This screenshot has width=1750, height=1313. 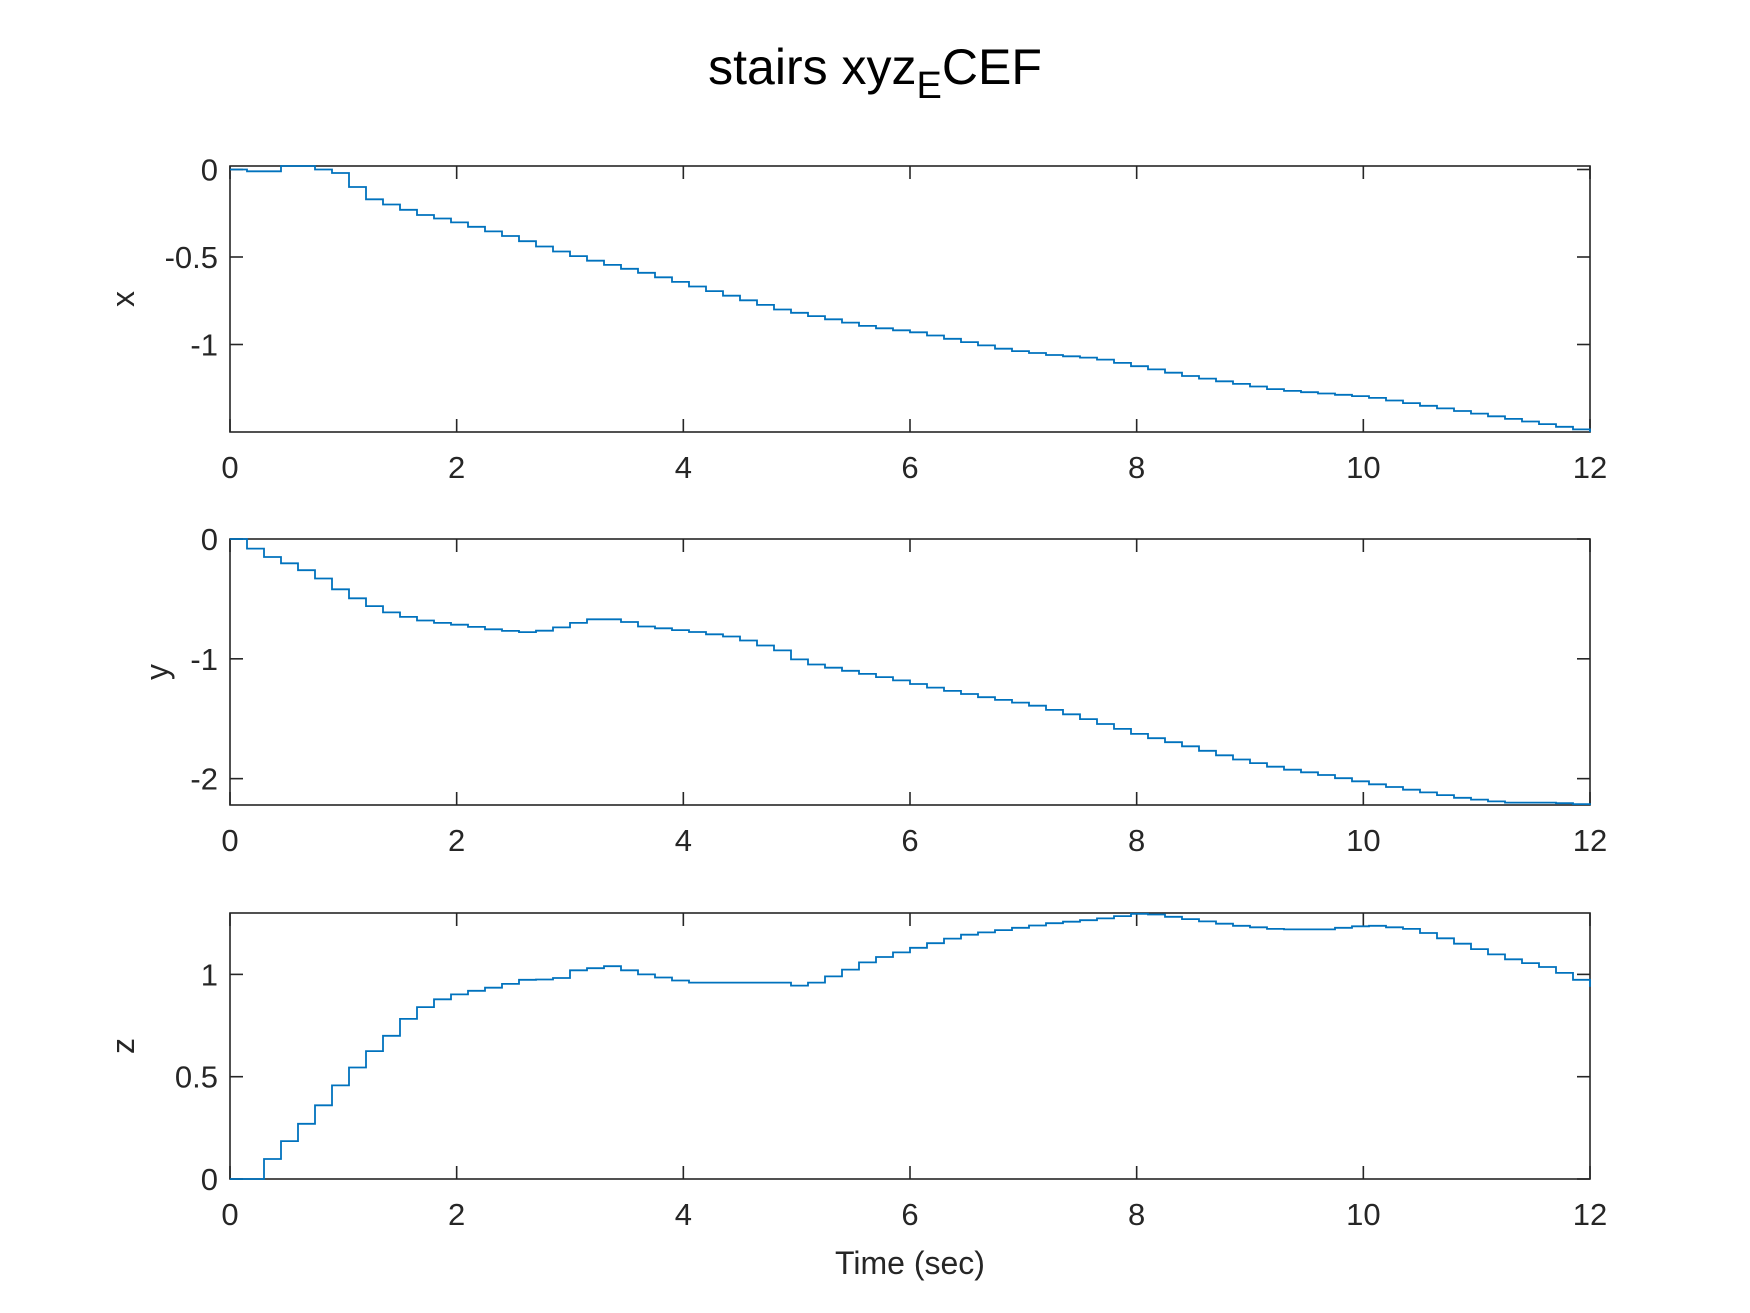 What do you see at coordinates (209, 974) in the screenshot?
I see `y-tick-label: 1` at bounding box center [209, 974].